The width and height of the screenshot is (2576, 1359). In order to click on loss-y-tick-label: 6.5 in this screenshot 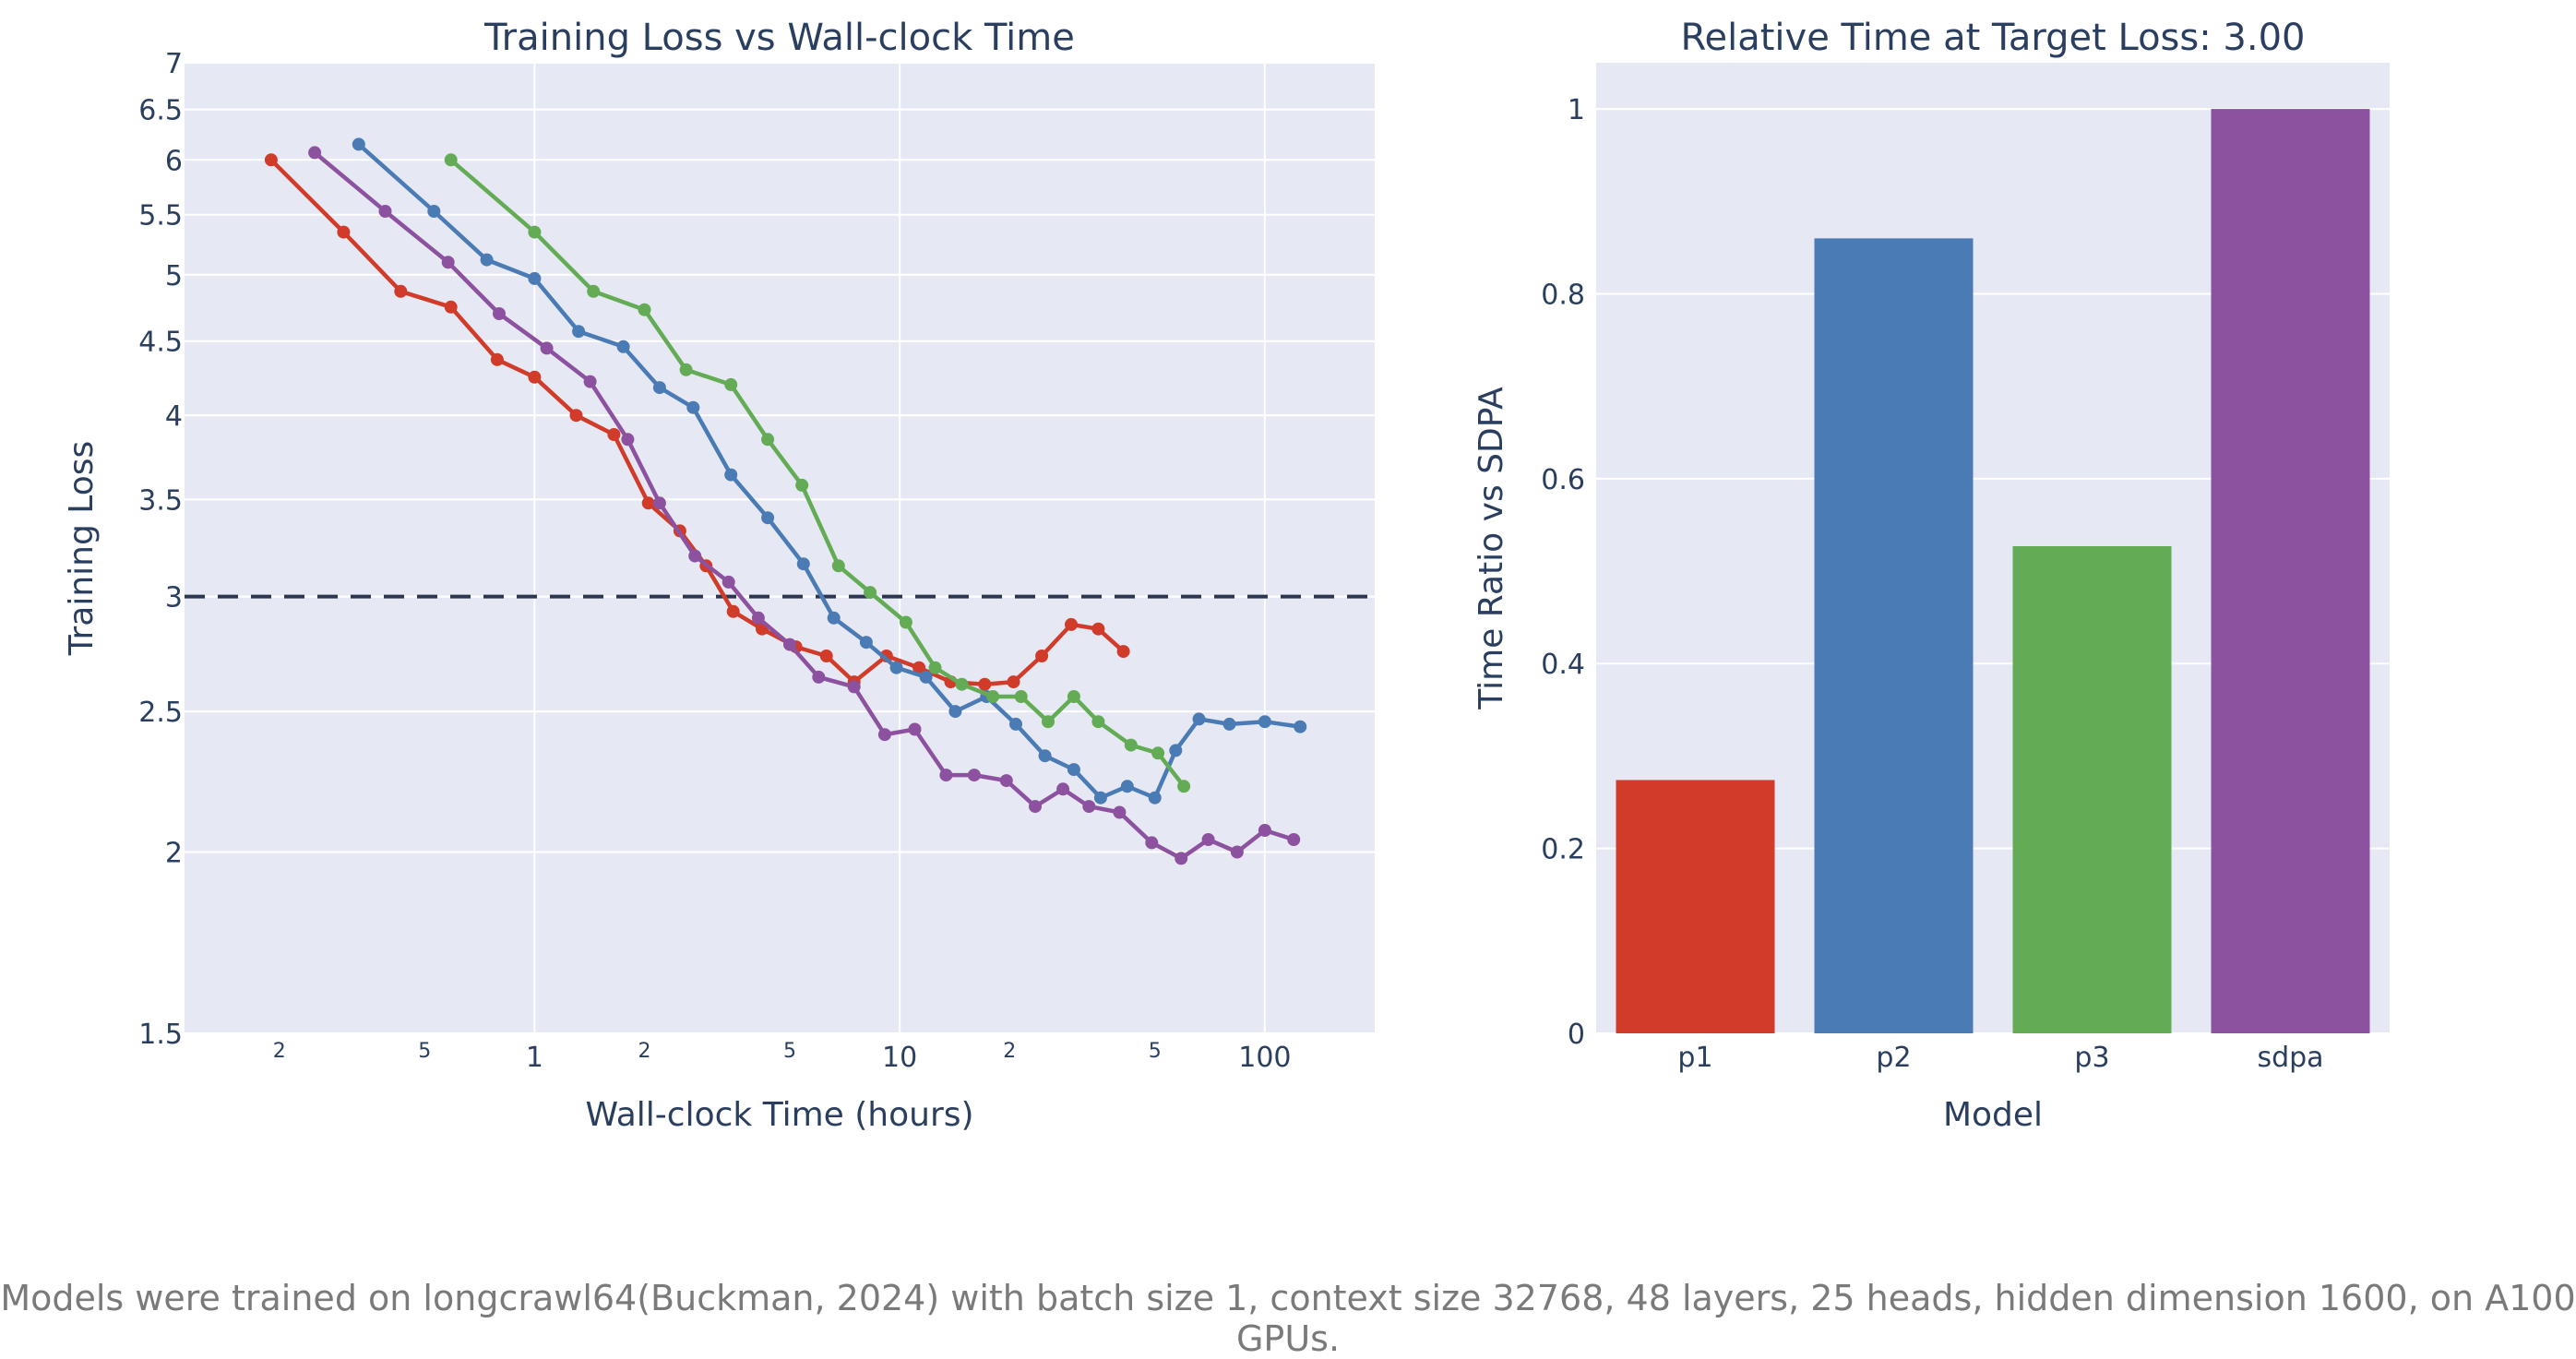, I will do `click(160, 111)`.